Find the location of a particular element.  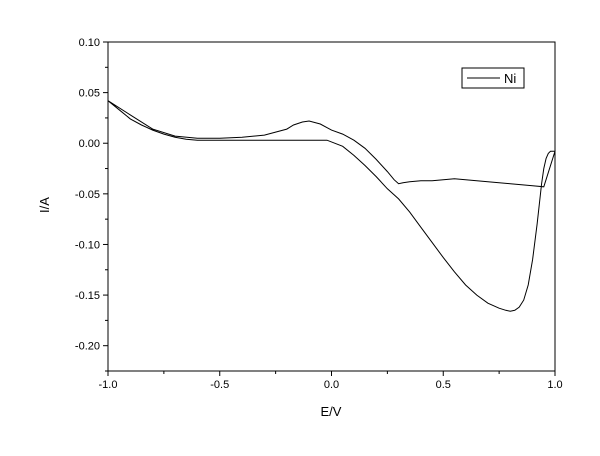

y-tick-label: 0.05 is located at coordinates (89, 94).